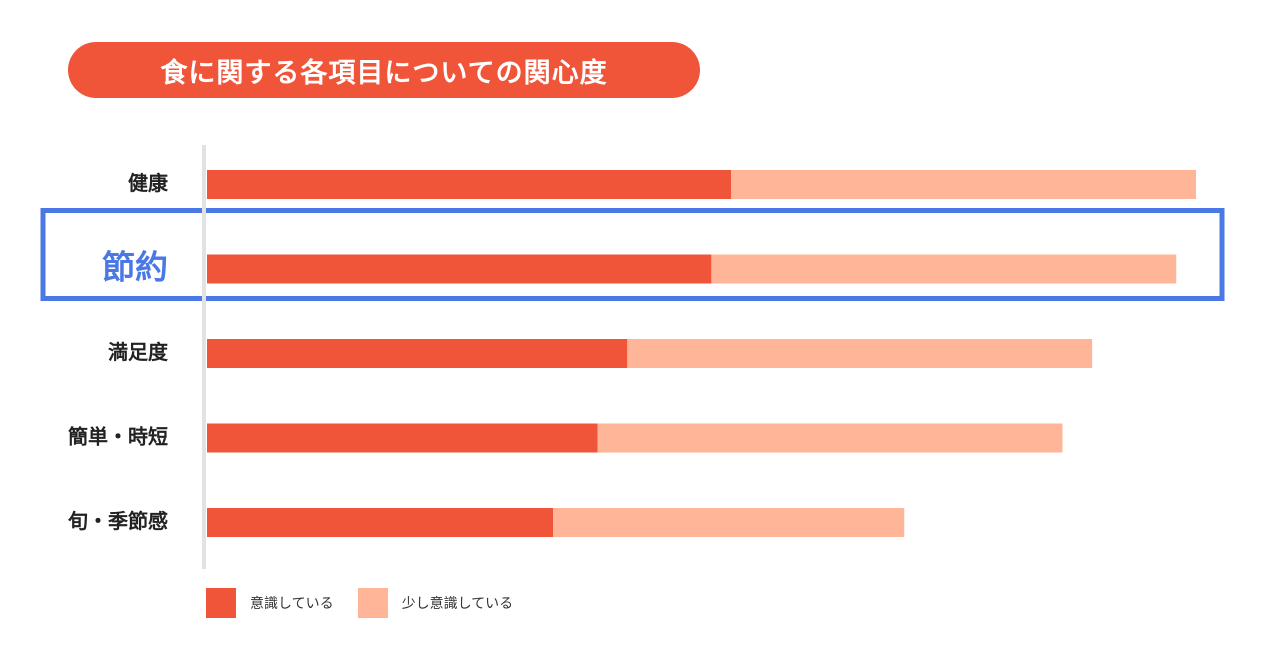  I want to click on chart-title: 食に関する各項目についての関心度, so click(384, 70).